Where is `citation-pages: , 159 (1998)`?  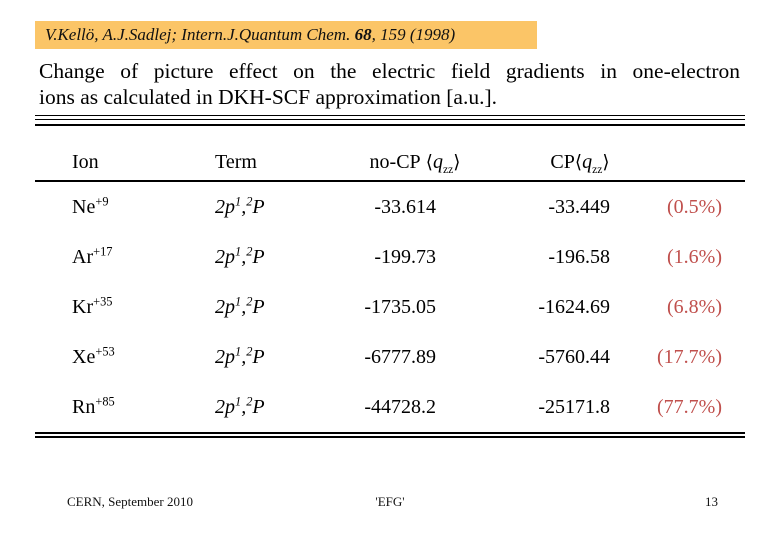 citation-pages: , 159 (1998) is located at coordinates (413, 34).